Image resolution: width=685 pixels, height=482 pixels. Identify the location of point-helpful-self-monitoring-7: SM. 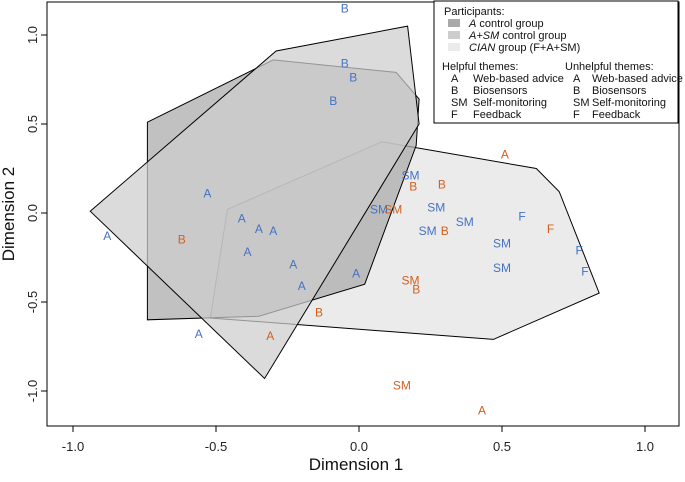
(502, 268).